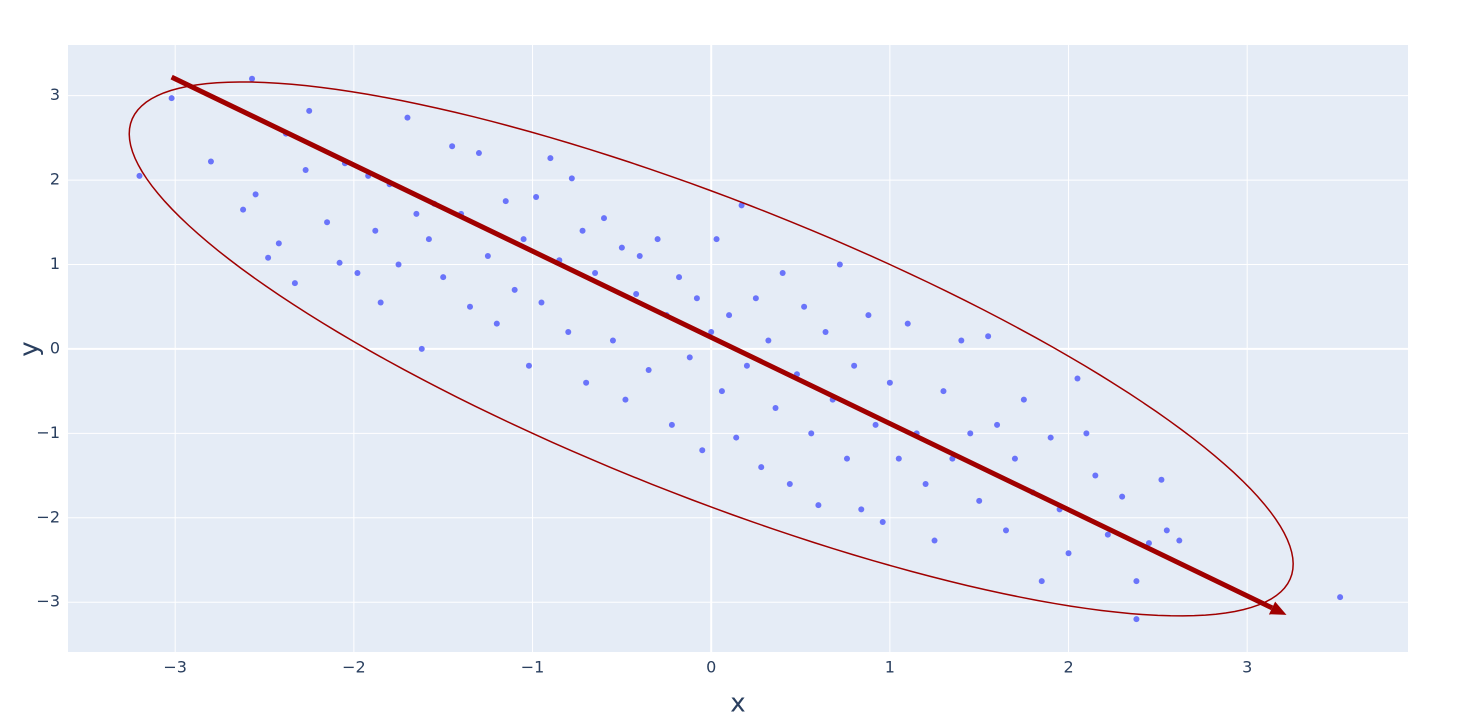 The image size is (1472, 724). I want to click on x-tick-label: −1, so click(533, 667).